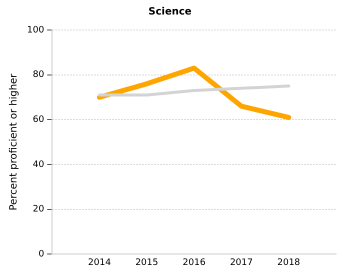  Describe the element at coordinates (38, 75) in the screenshot. I see `y-tick-label: 80` at that location.